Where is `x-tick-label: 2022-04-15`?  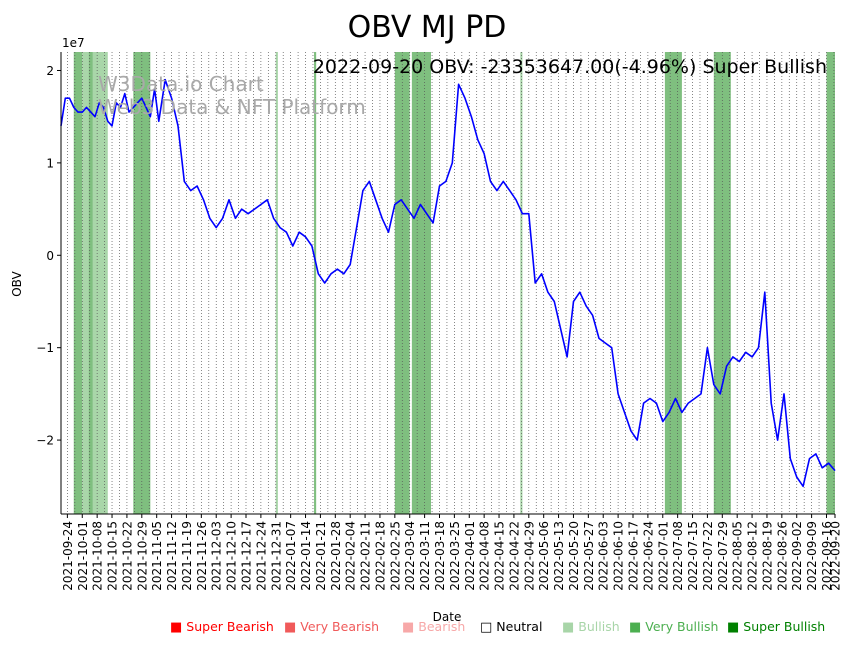
x-tick-label: 2022-04-15 is located at coordinates (500, 556).